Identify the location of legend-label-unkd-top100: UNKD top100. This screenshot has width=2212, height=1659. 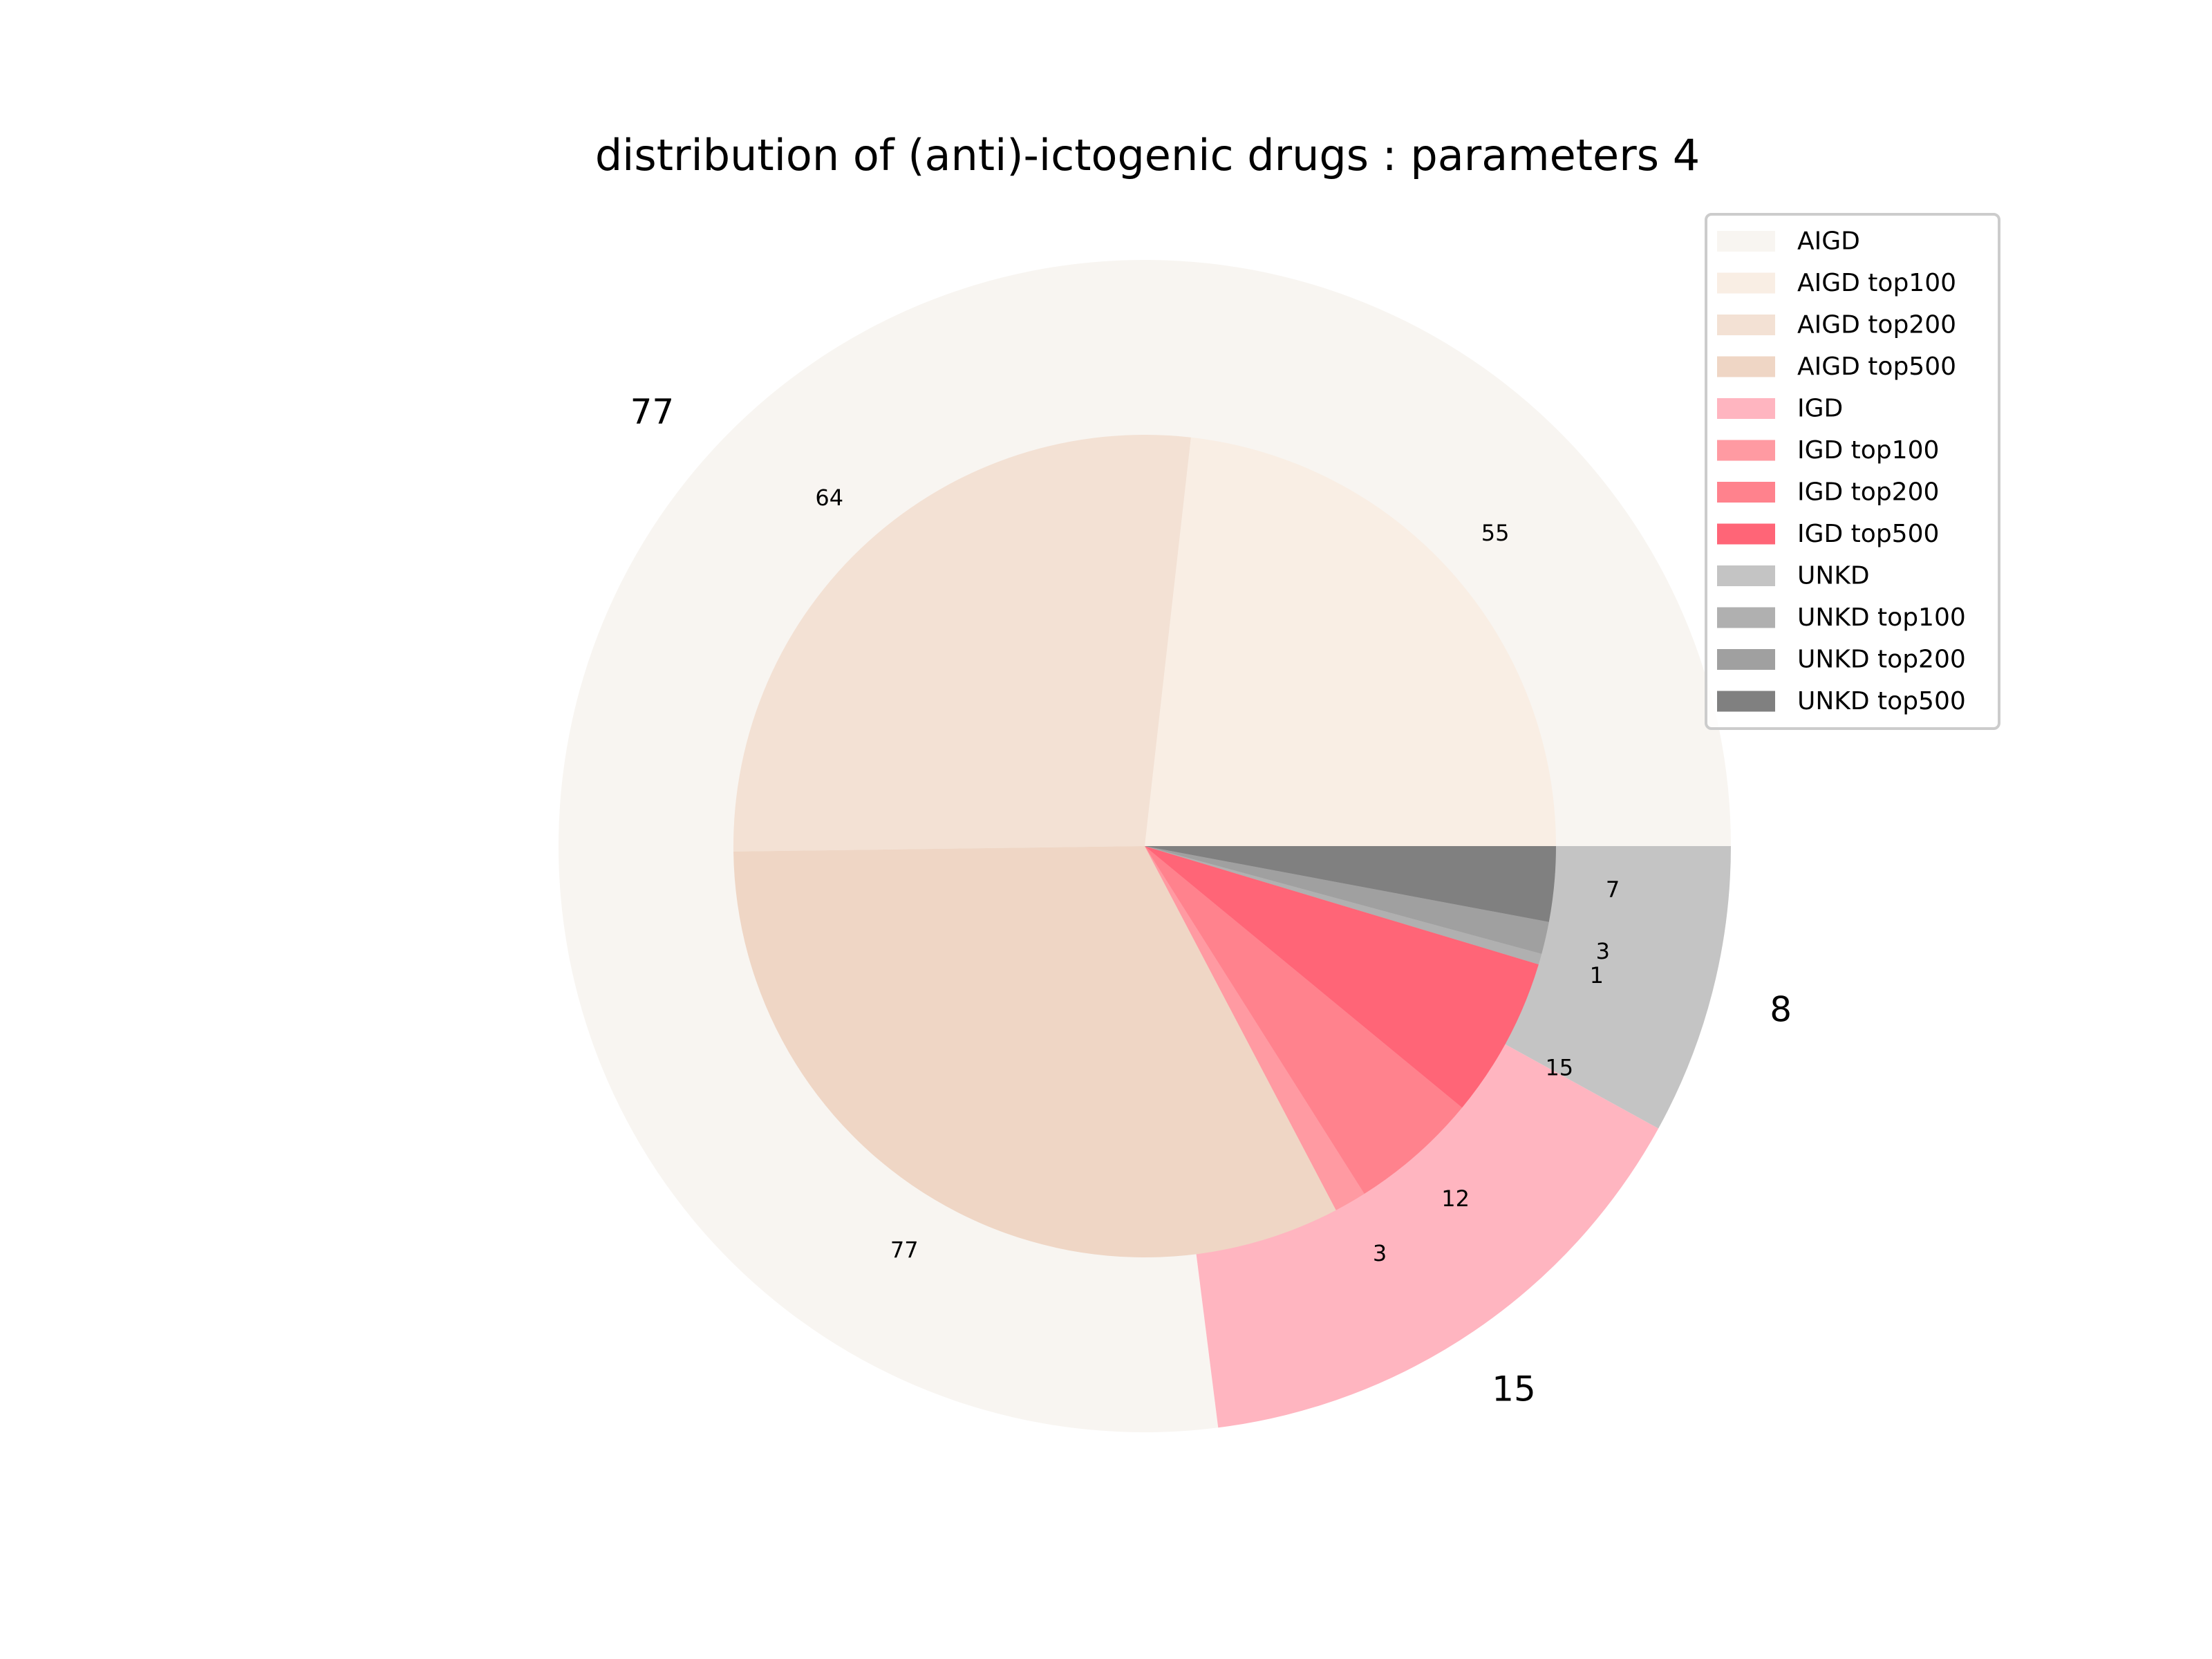
(1882, 617).